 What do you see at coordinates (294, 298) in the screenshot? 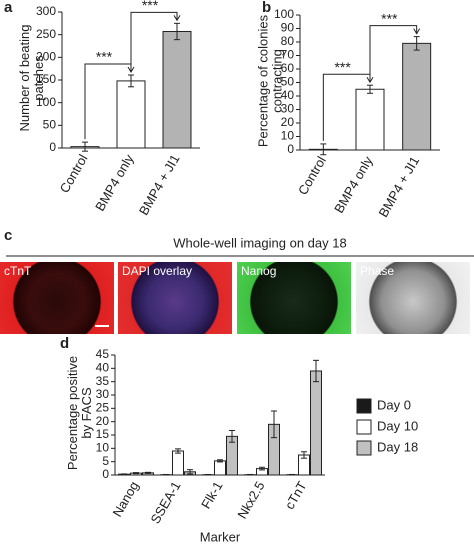
I see `image-panel: Nanog` at bounding box center [294, 298].